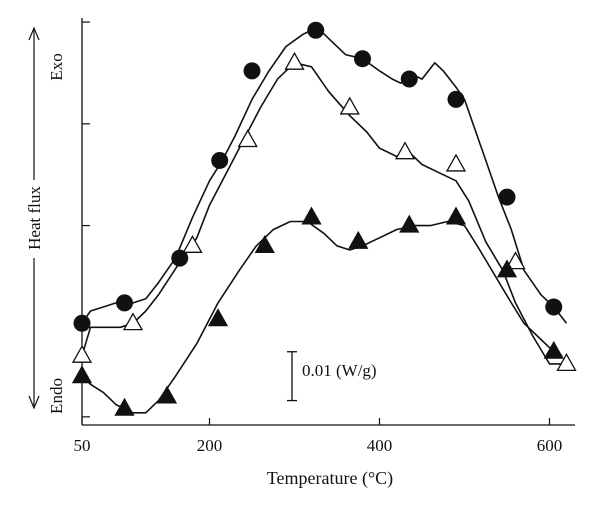 This screenshot has height=511, width=600. What do you see at coordinates (56, 396) in the screenshot?
I see `y-axis-label-endo: Endo` at bounding box center [56, 396].